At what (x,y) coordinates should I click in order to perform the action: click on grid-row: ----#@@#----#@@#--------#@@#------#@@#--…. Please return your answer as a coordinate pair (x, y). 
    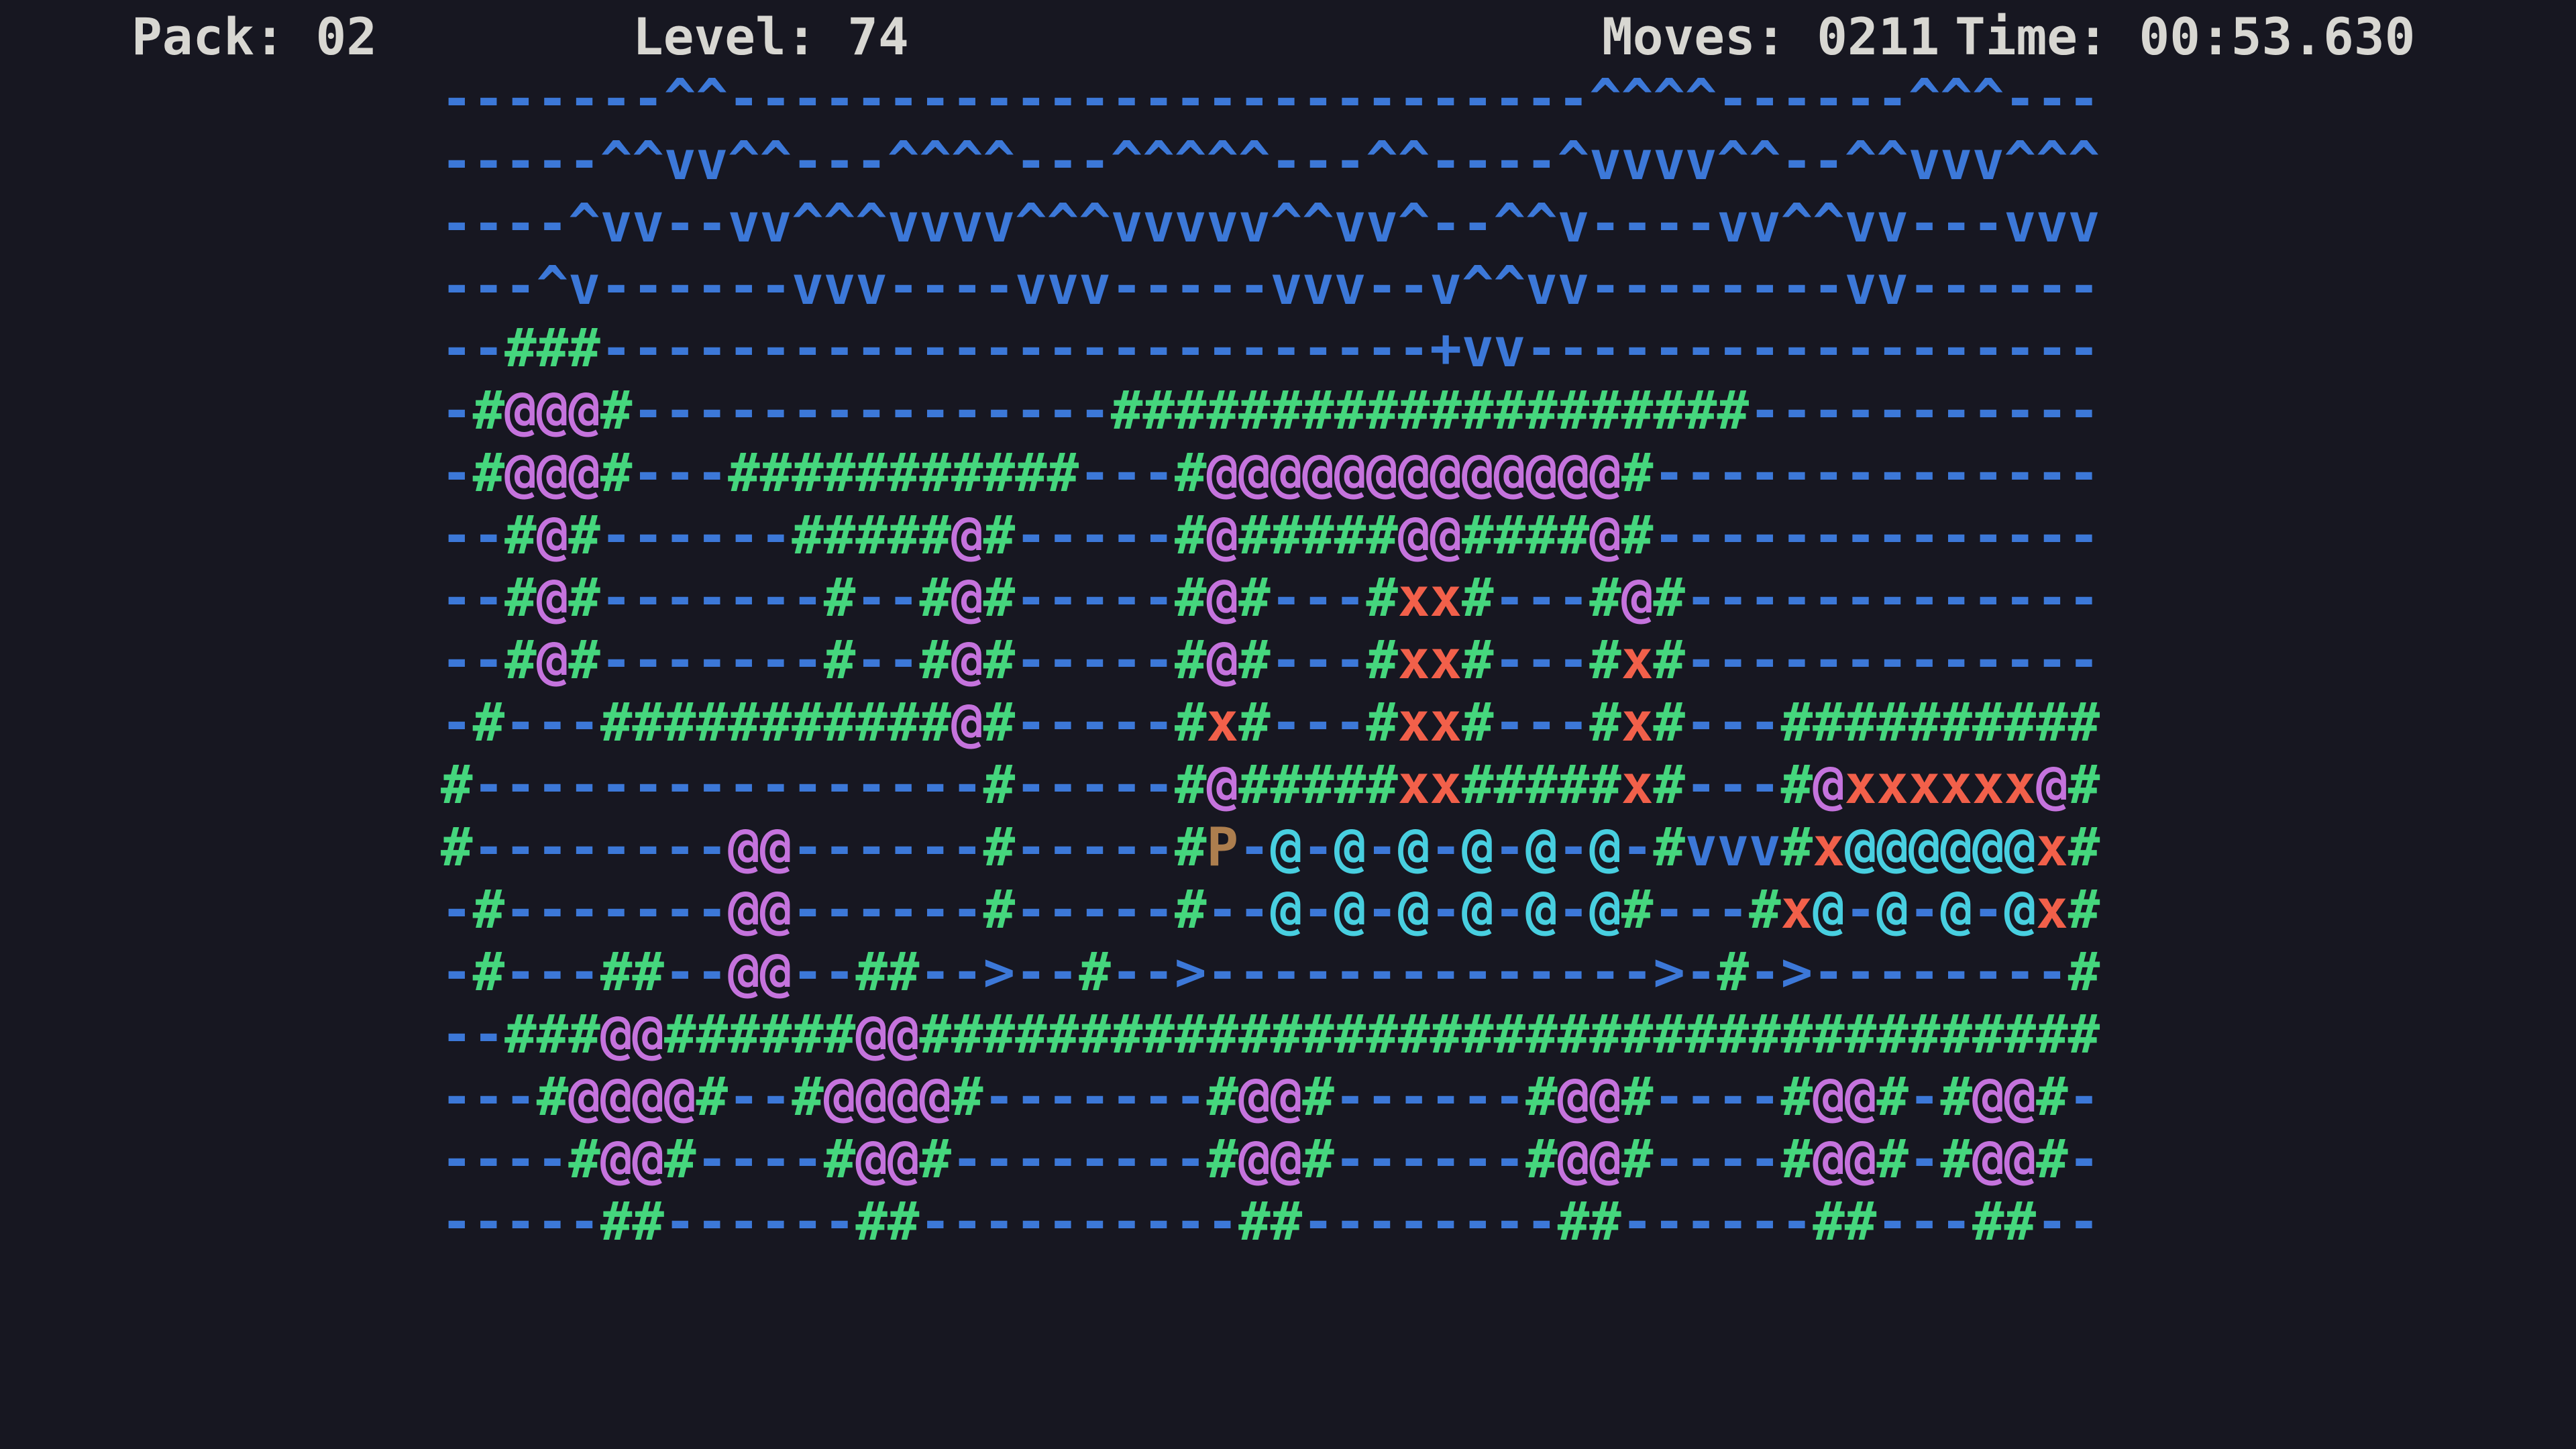
    Looking at the image, I should click on (1270, 1159).